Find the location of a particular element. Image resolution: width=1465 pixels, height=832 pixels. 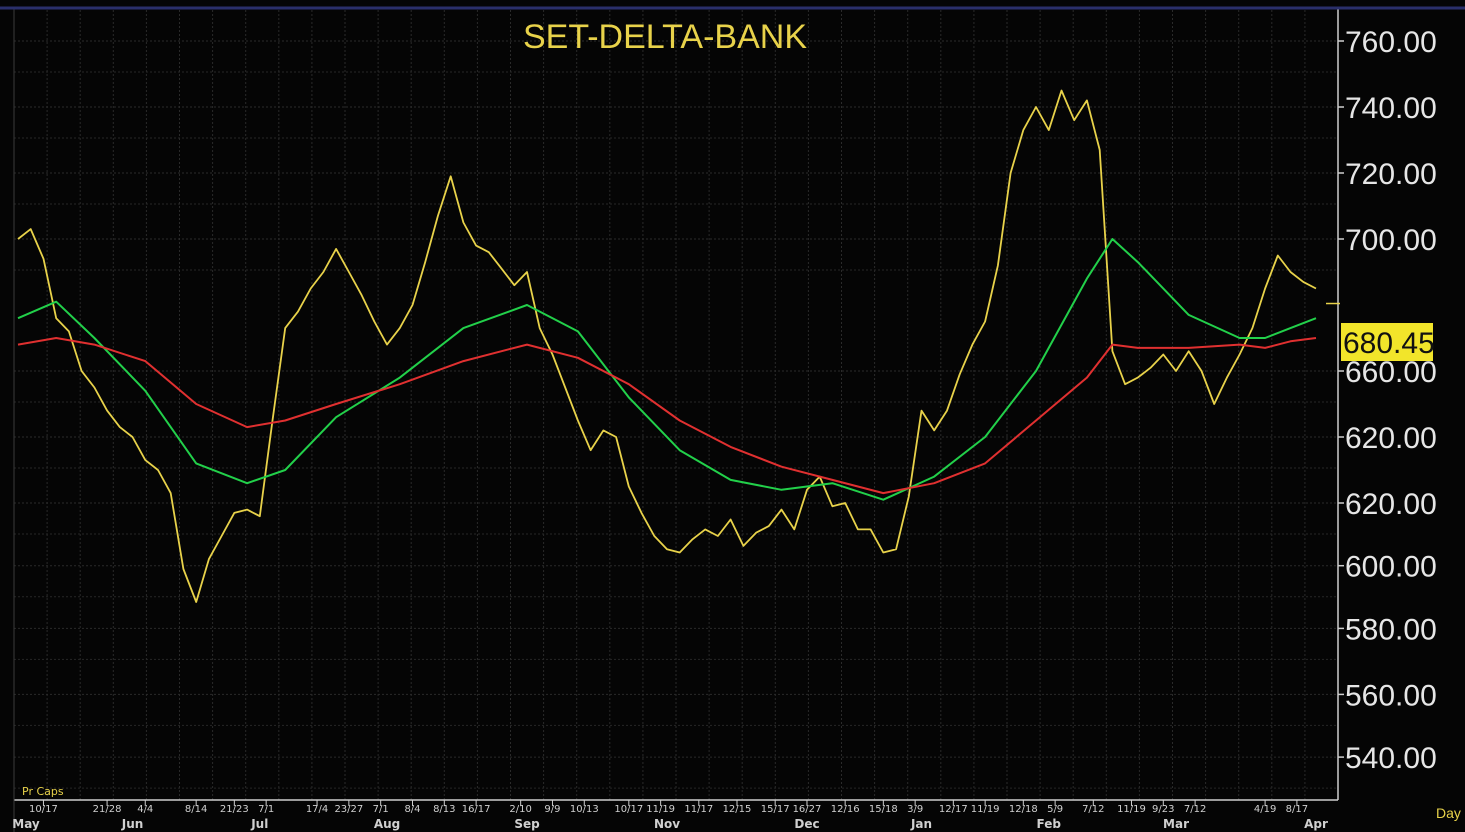

y-tick-label: 700.00 is located at coordinates (1391, 240).